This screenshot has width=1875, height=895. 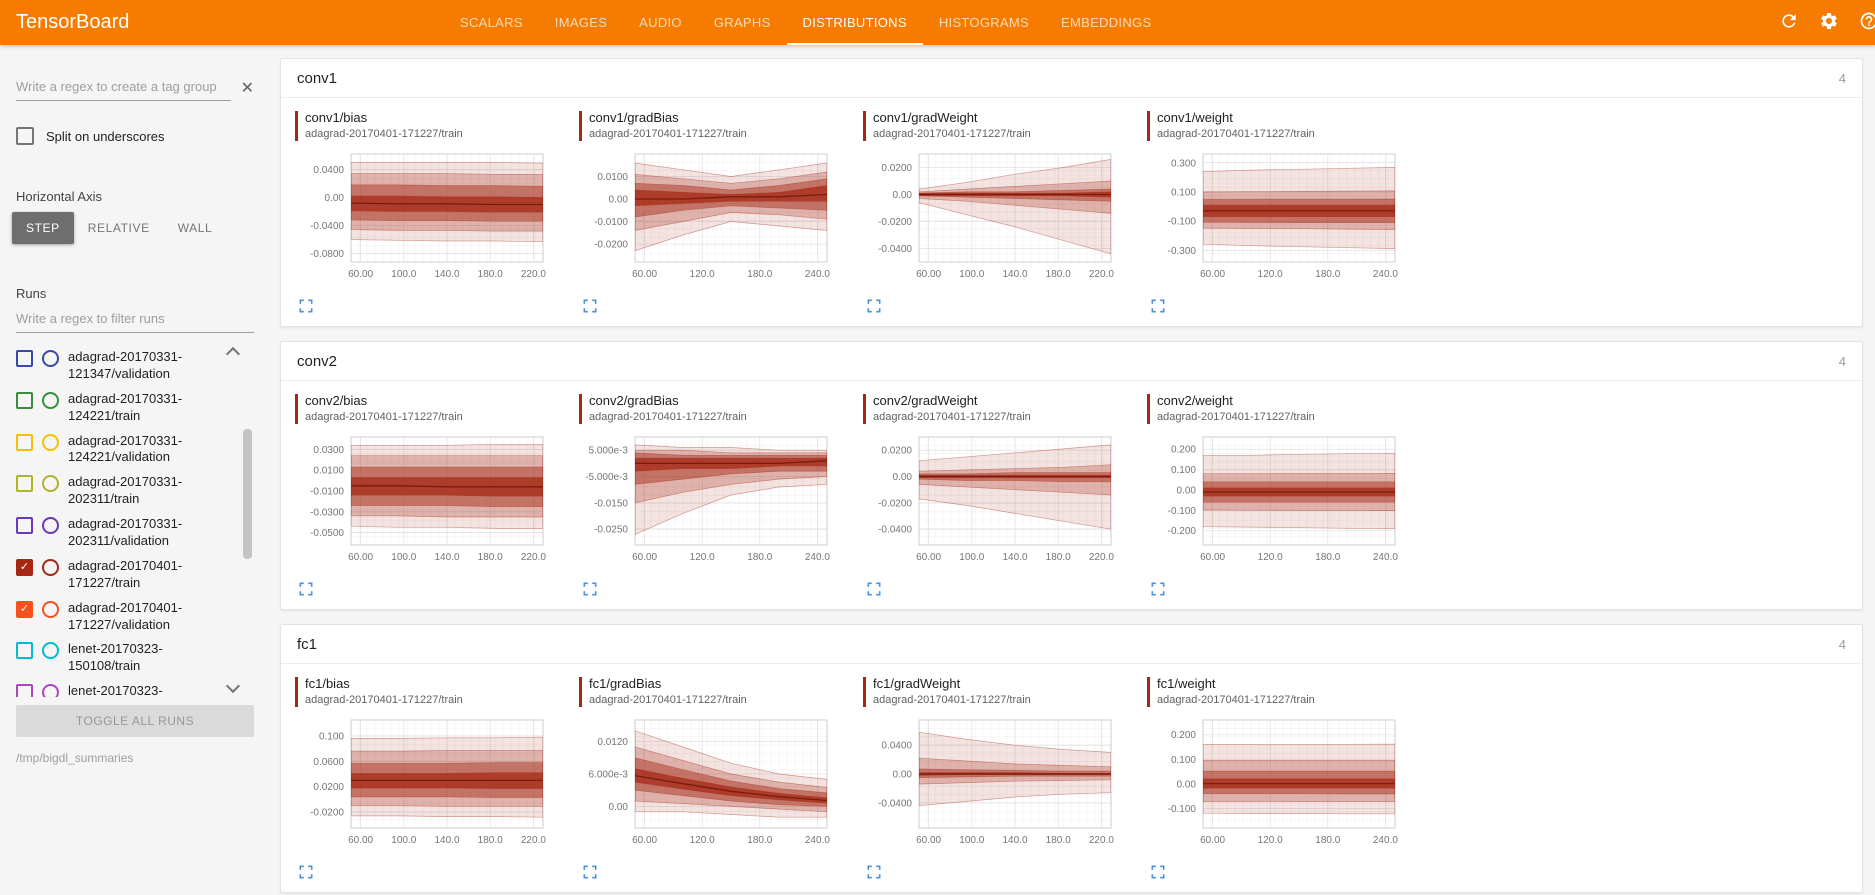 I want to click on expand-icon, so click(x=590, y=306).